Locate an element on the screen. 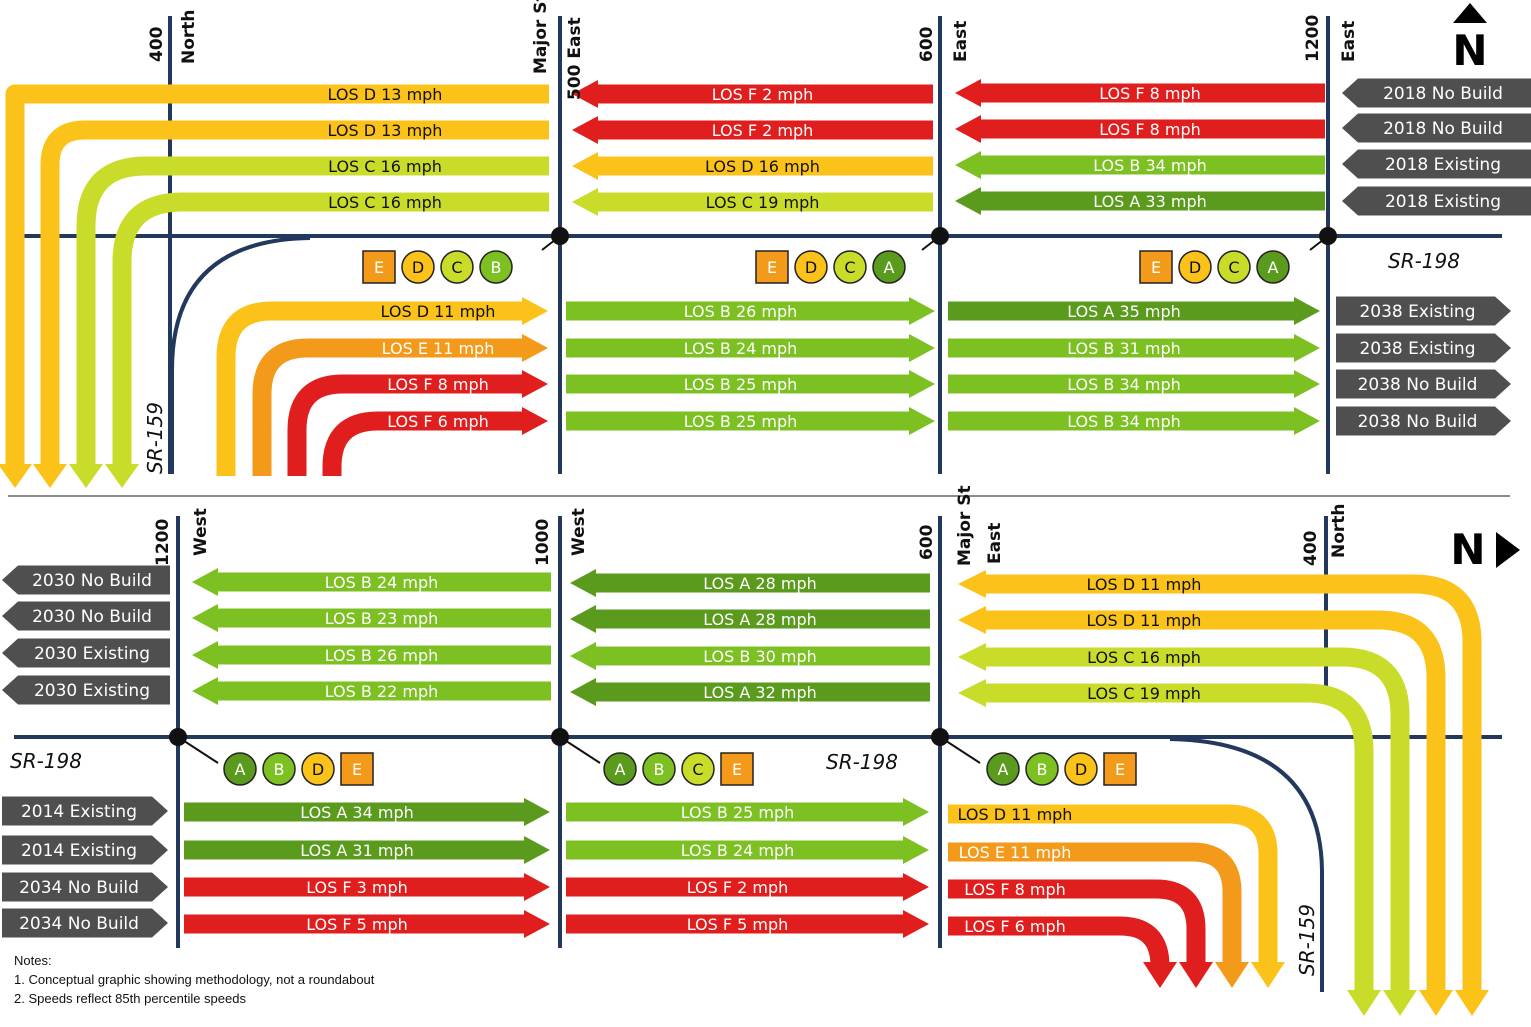 The height and width of the screenshot is (1027, 1531). bottom-int-0-badge-3-letter: E is located at coordinates (357, 769).